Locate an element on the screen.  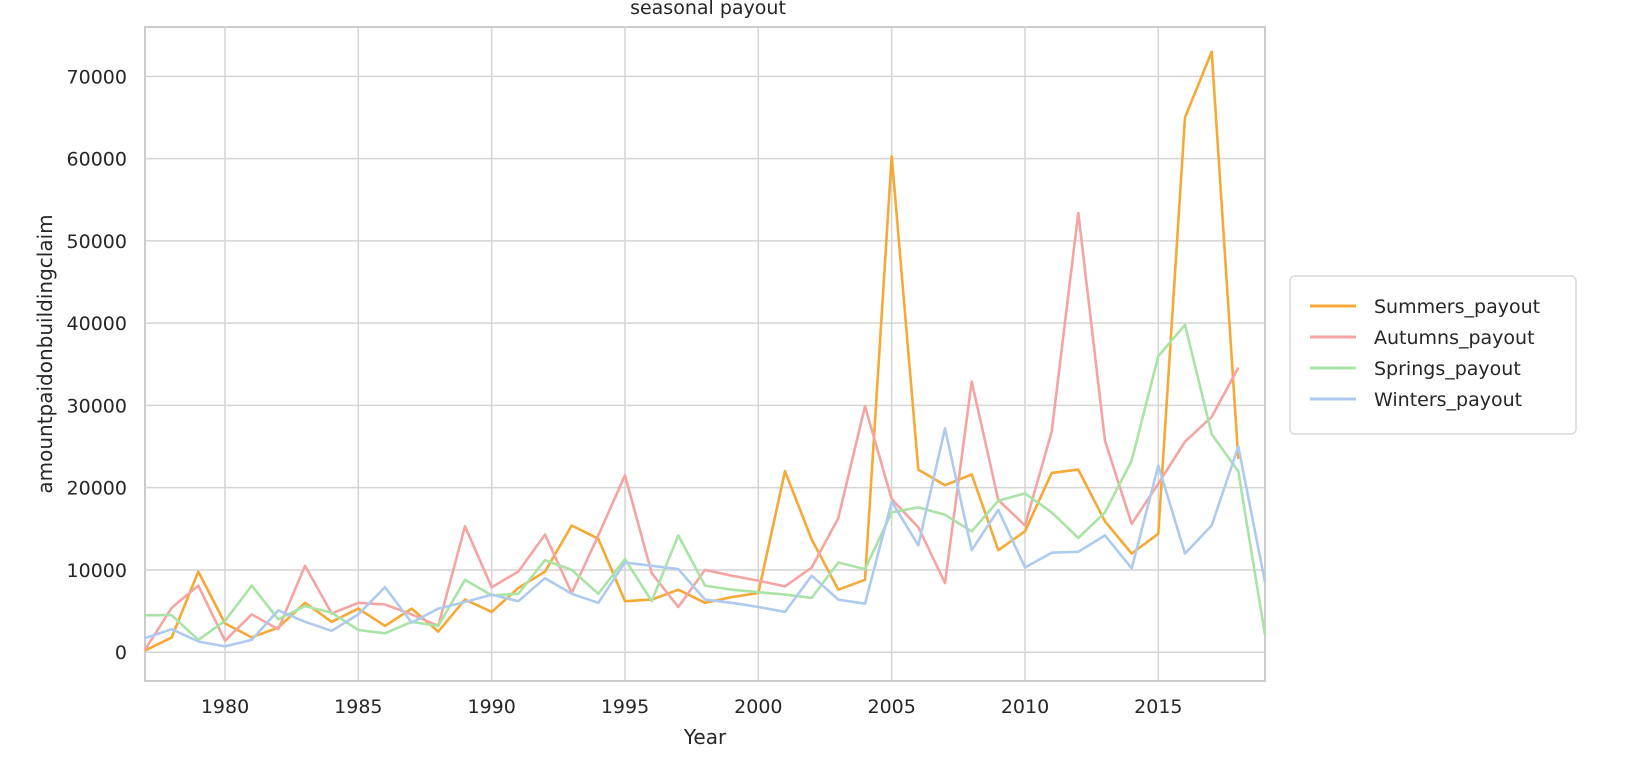
x-tick-label: 1985 is located at coordinates (358, 707).